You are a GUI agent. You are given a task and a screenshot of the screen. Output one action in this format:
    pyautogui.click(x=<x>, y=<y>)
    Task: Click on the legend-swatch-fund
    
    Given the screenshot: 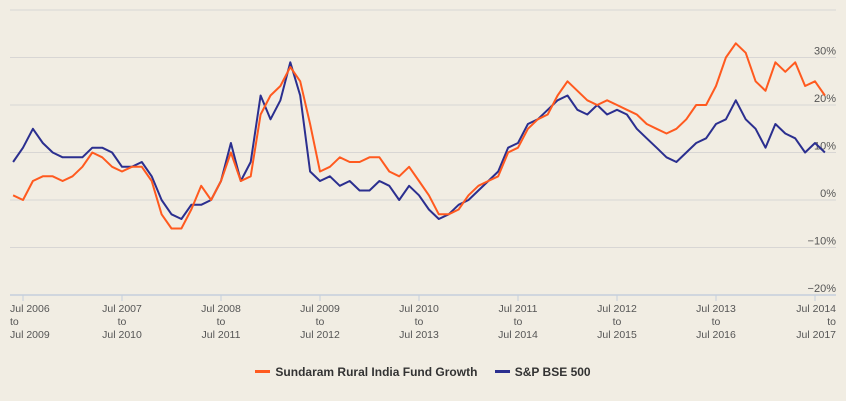 What is the action you would take?
    pyautogui.click(x=263, y=371)
    